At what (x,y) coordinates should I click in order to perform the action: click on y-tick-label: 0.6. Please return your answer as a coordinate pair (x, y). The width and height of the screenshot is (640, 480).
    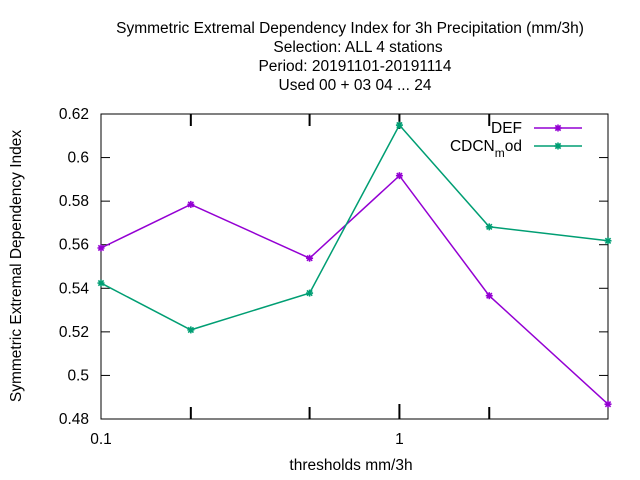
    Looking at the image, I should click on (78, 158).